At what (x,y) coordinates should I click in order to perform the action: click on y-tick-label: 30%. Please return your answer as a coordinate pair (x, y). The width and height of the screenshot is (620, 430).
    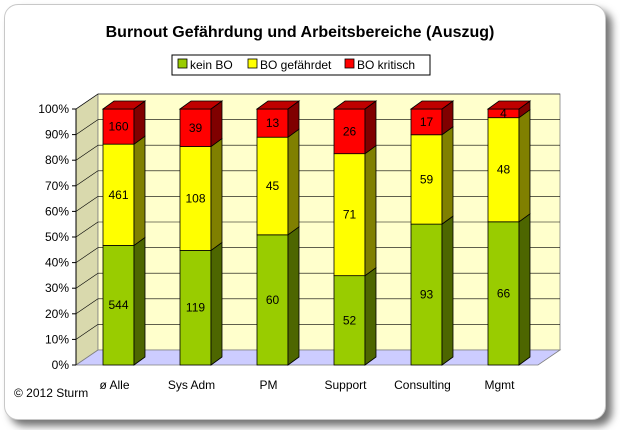
    Looking at the image, I should click on (57, 288).